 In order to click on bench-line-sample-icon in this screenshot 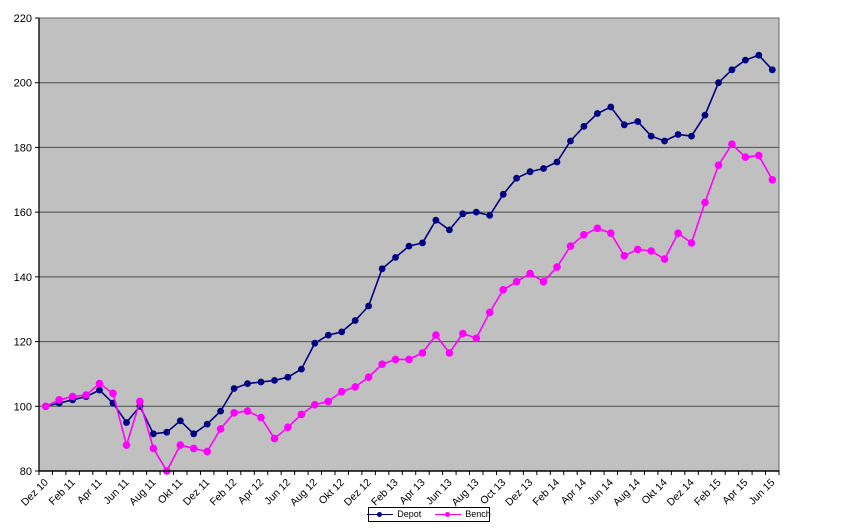, I will do `click(448, 514)`.